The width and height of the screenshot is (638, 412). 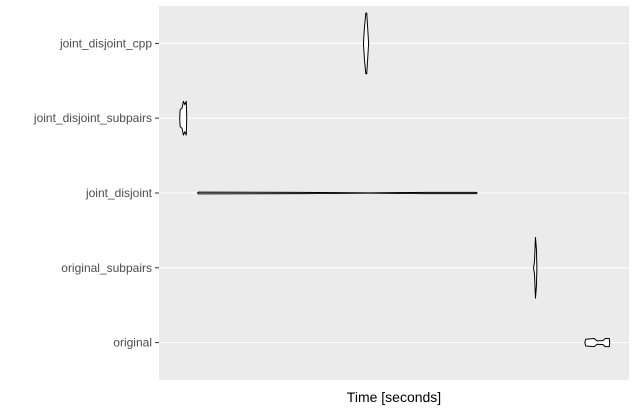 What do you see at coordinates (597, 343) in the screenshot?
I see `violin-original` at bounding box center [597, 343].